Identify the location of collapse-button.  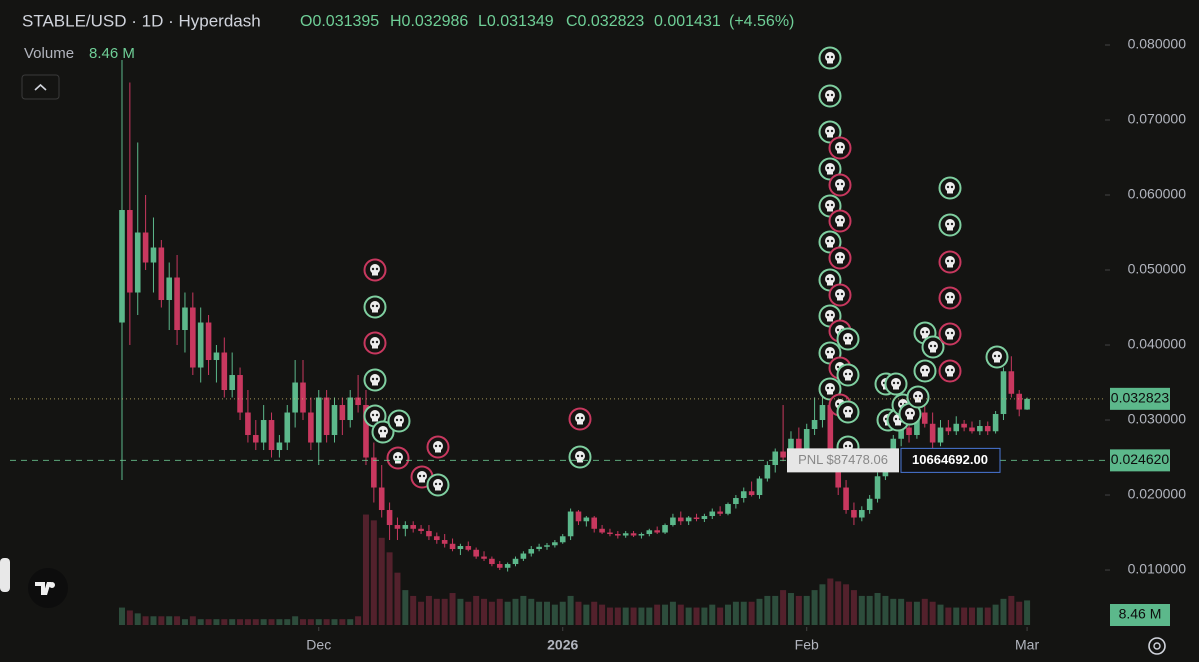
(40, 87).